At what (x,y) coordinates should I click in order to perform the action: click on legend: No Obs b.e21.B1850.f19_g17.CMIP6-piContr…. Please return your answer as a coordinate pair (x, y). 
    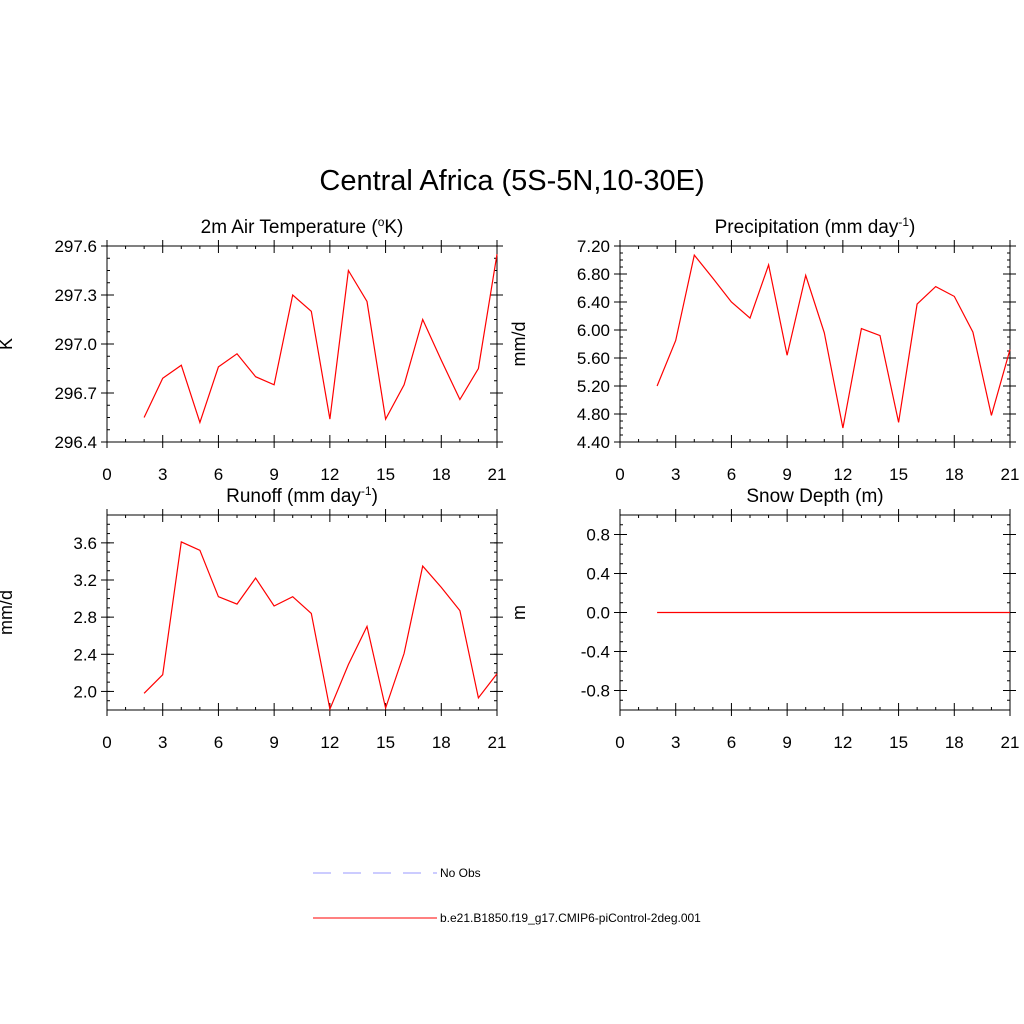
    Looking at the image, I should click on (507, 895).